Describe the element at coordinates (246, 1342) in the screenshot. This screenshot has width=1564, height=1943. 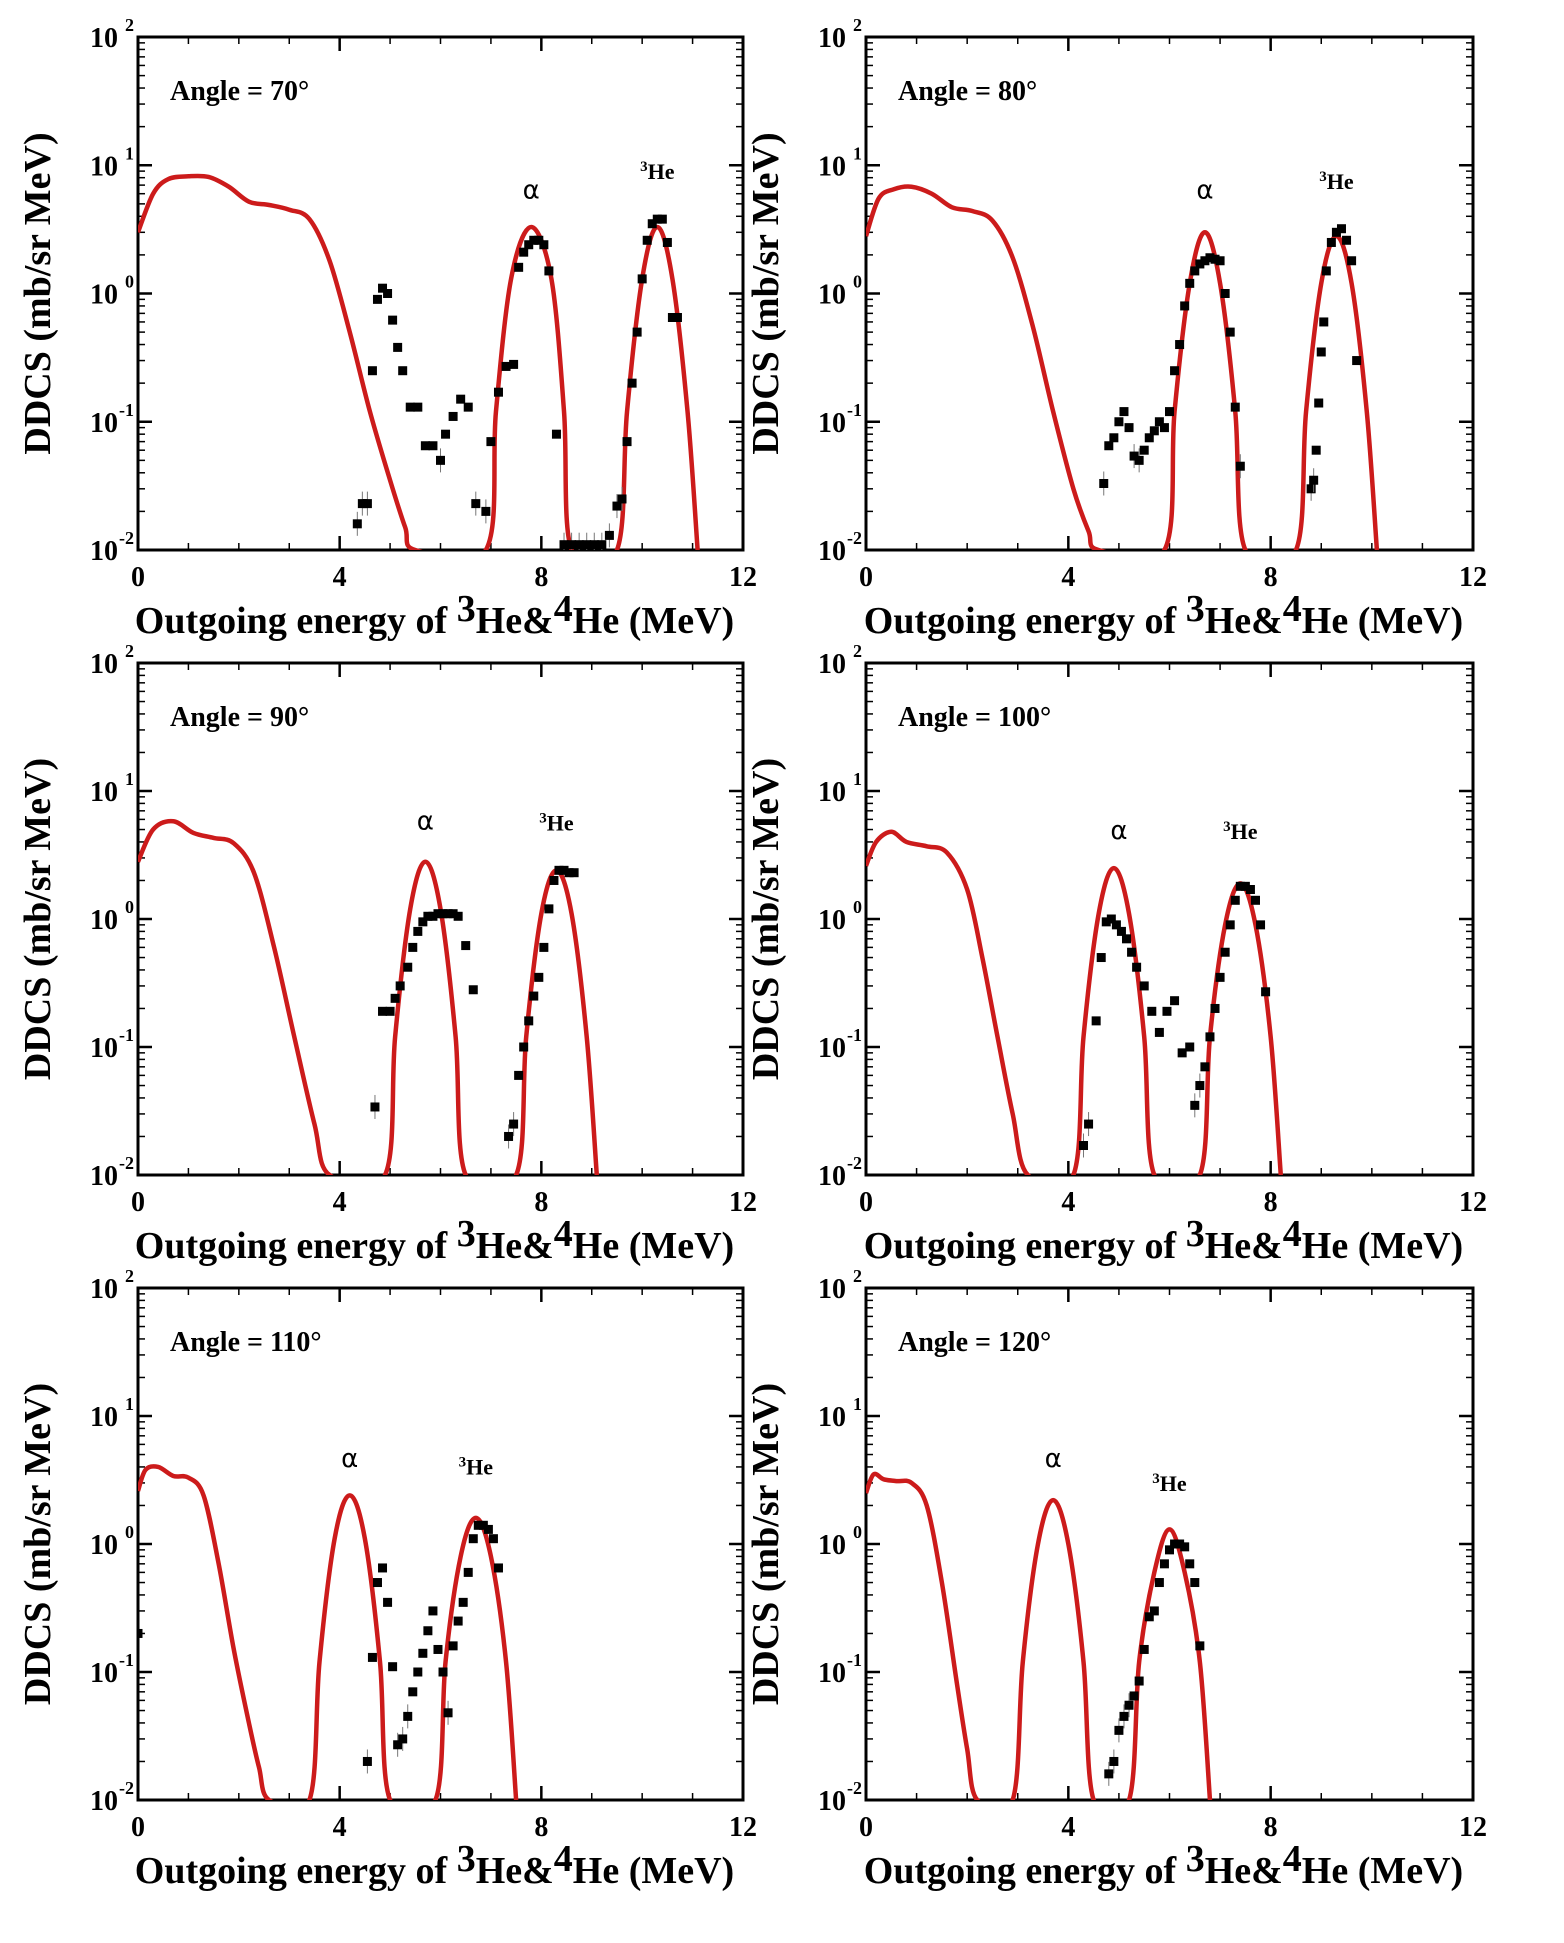
I see `panel-title: Angle = 110°` at that location.